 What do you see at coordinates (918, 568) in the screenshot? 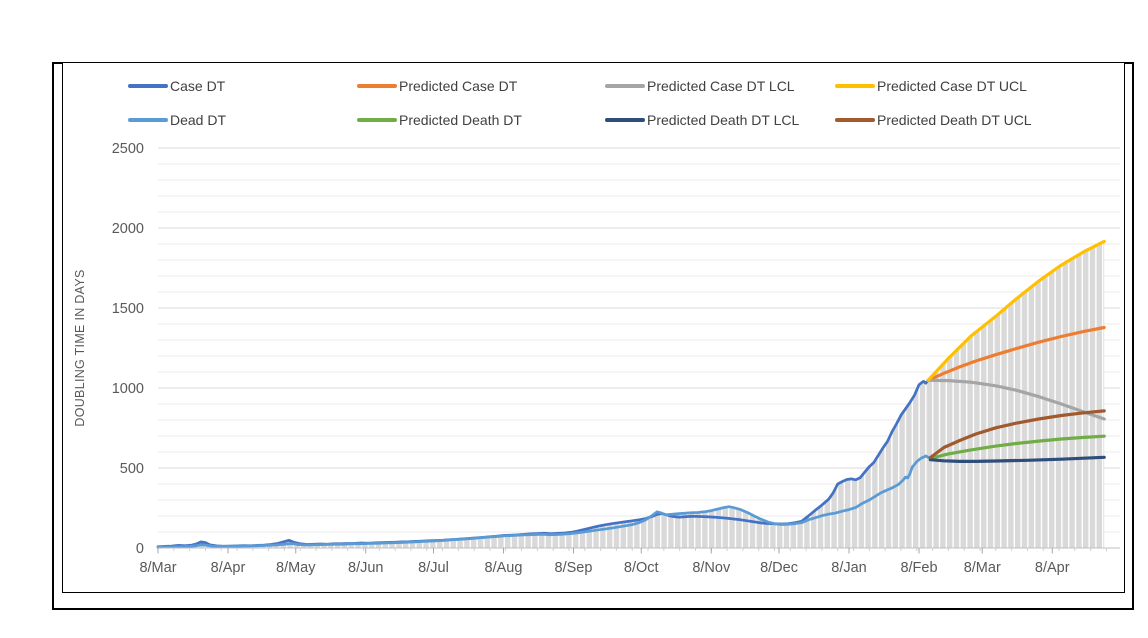
I see `x-tick-label: 8/Feb` at bounding box center [918, 568].